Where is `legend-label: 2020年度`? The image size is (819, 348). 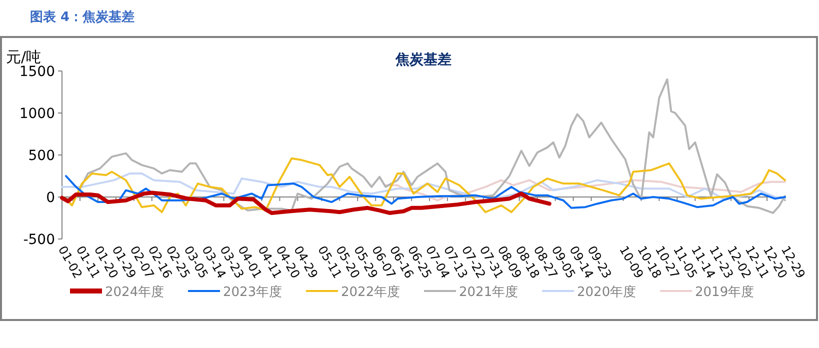
legend-label: 2020年度 is located at coordinates (606, 292).